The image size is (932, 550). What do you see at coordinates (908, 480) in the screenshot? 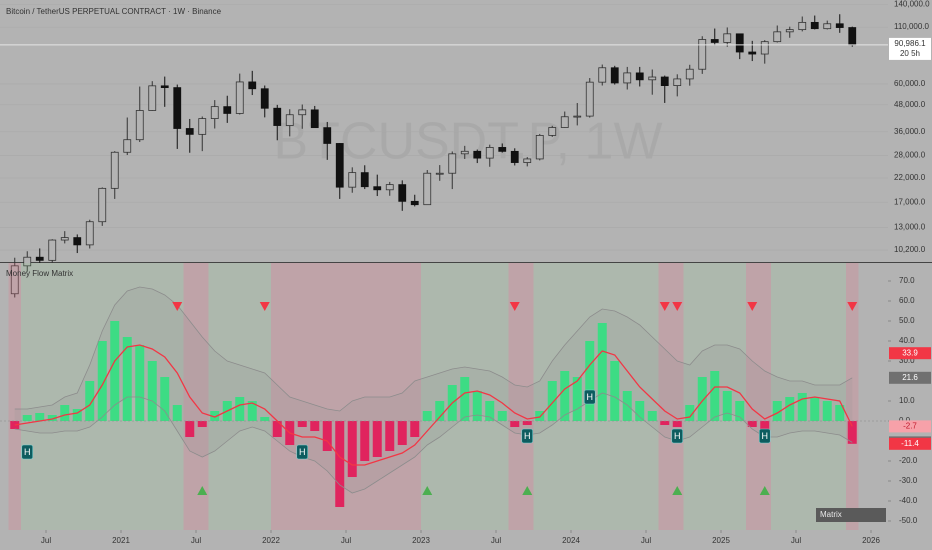
I see `y-tick-label: -30.0` at bounding box center [908, 480].